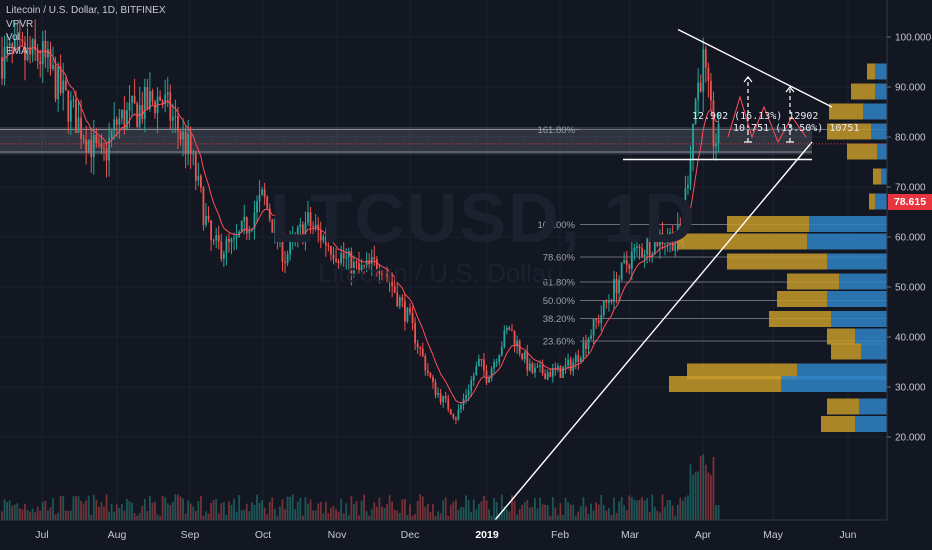  I want to click on indicator-ema: EMA, so click(17, 51).